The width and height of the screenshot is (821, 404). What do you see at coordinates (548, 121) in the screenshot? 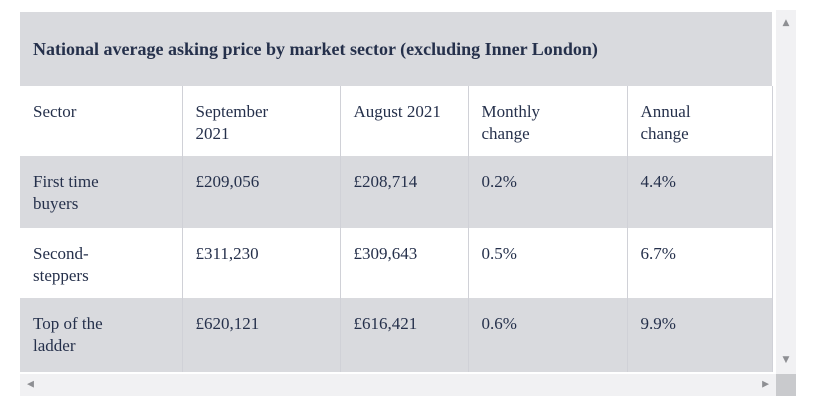
I see `column-header-monthly-change: Monthly change` at bounding box center [548, 121].